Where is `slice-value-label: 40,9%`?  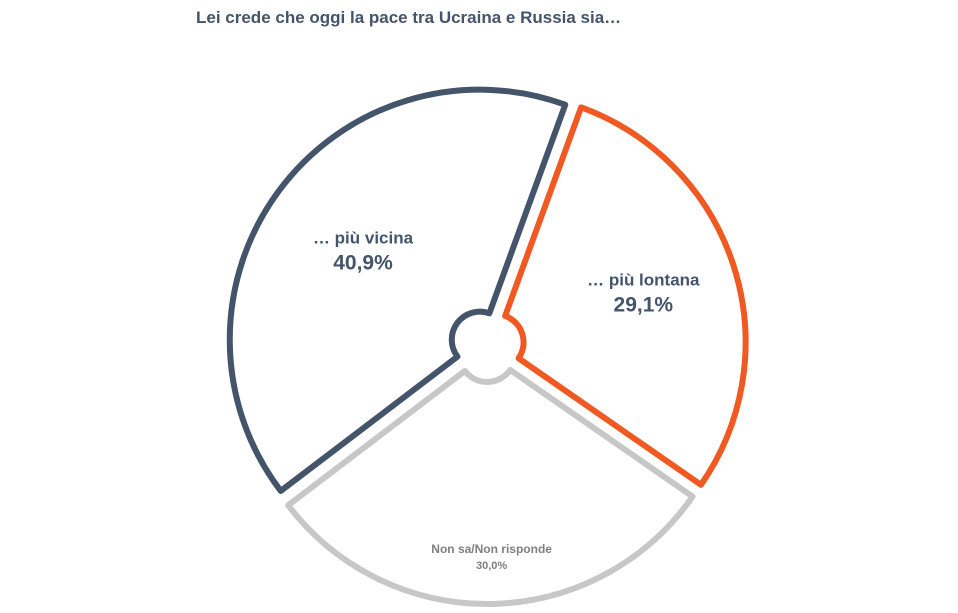
slice-value-label: 40,9% is located at coordinates (363, 263).